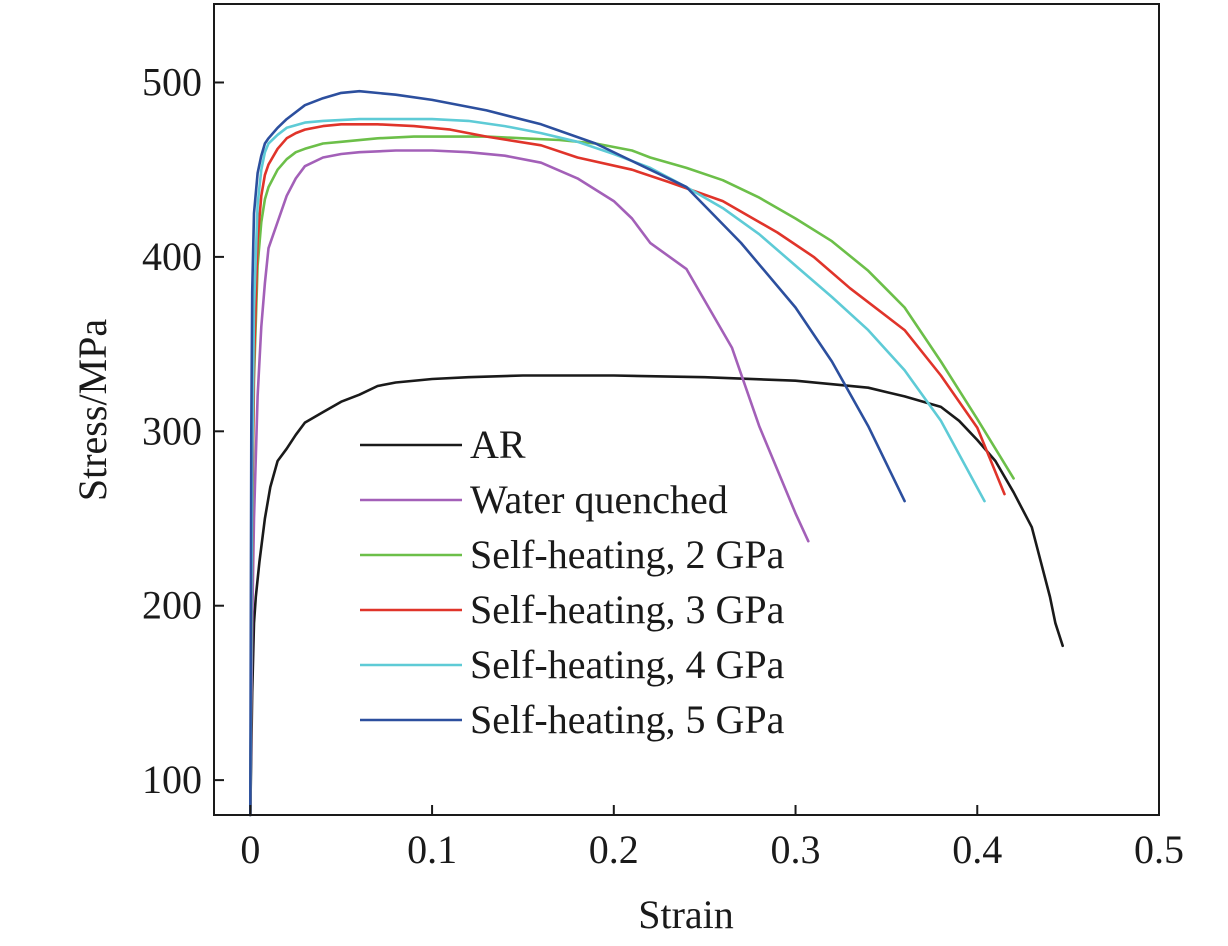  Describe the element at coordinates (172, 81) in the screenshot. I see `y-tick-label: 500` at that location.